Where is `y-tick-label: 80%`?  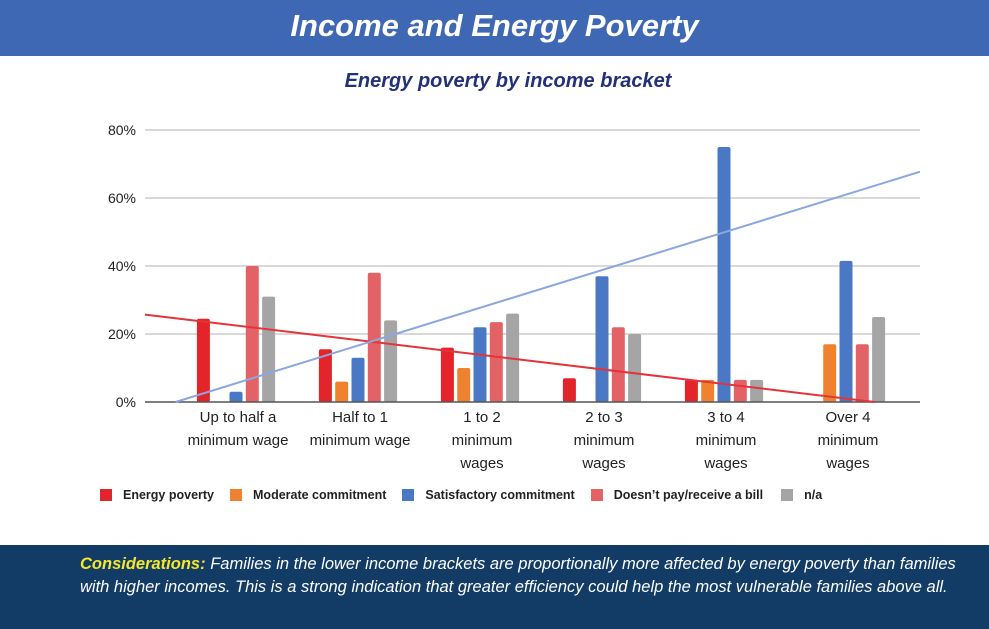
y-tick-label: 80% is located at coordinates (122, 130).